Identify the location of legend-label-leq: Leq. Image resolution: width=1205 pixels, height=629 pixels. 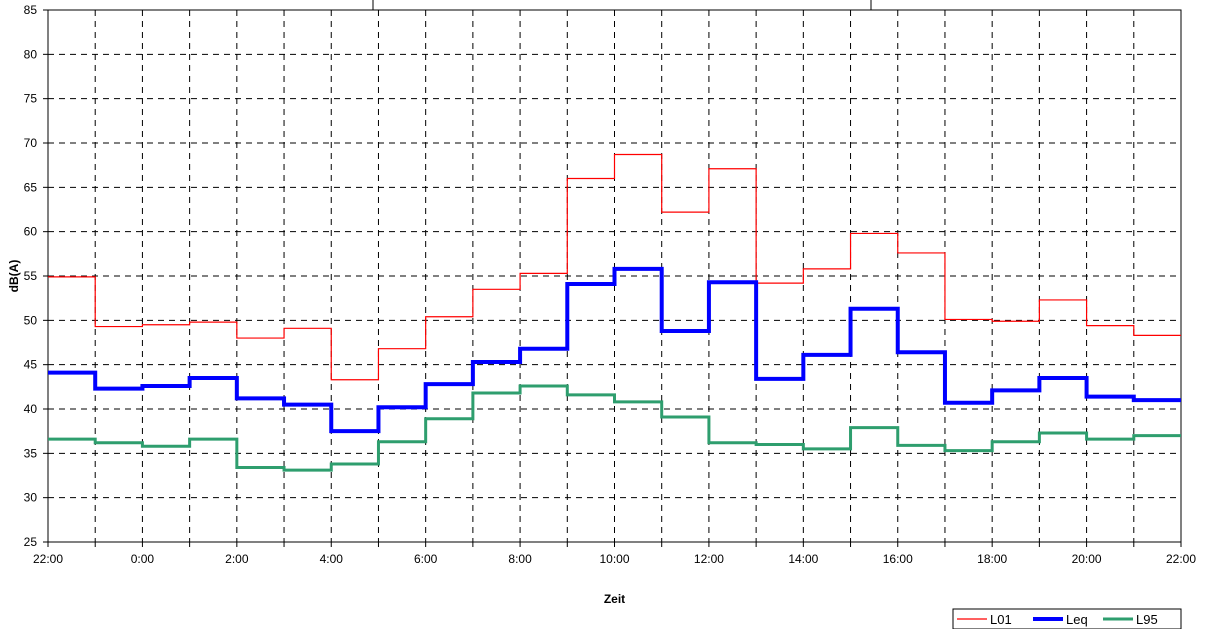
(1077, 619).